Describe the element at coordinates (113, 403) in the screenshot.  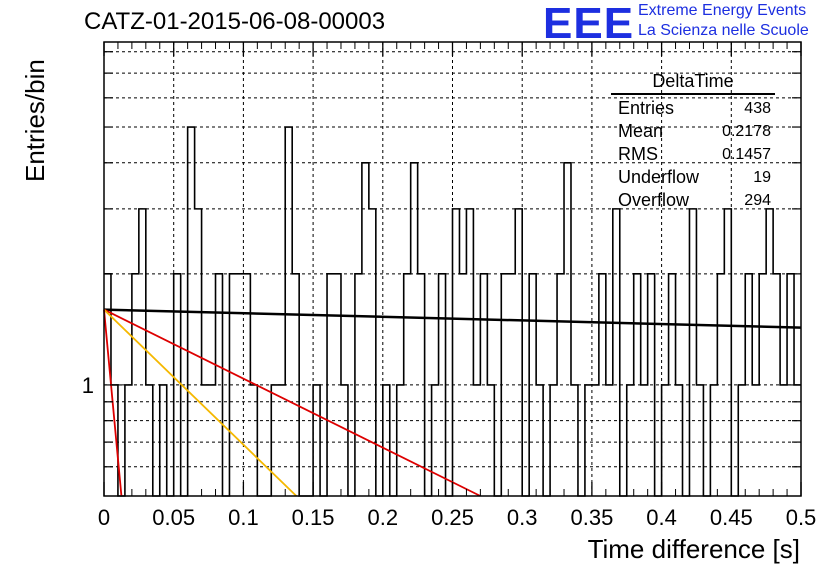
I see `fit-line-steep` at that location.